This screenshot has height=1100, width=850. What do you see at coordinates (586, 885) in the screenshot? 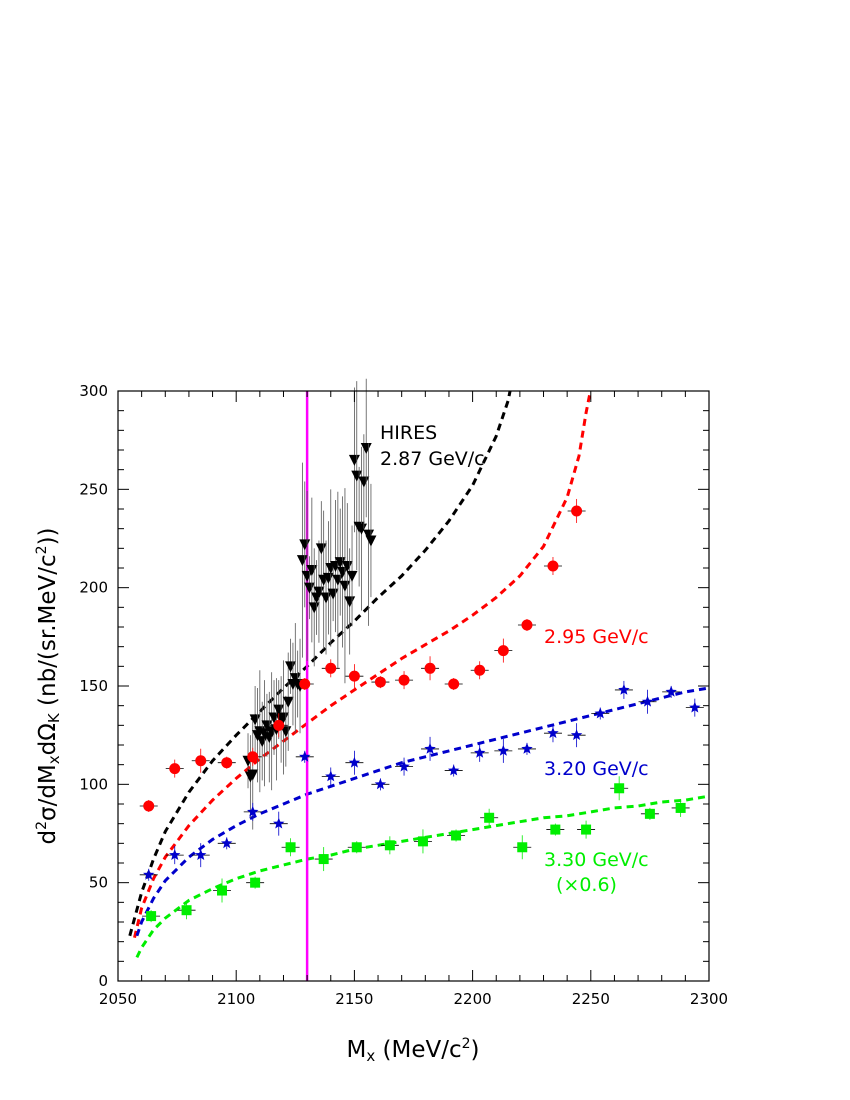
I see `series-label: (×0.6)` at bounding box center [586, 885].